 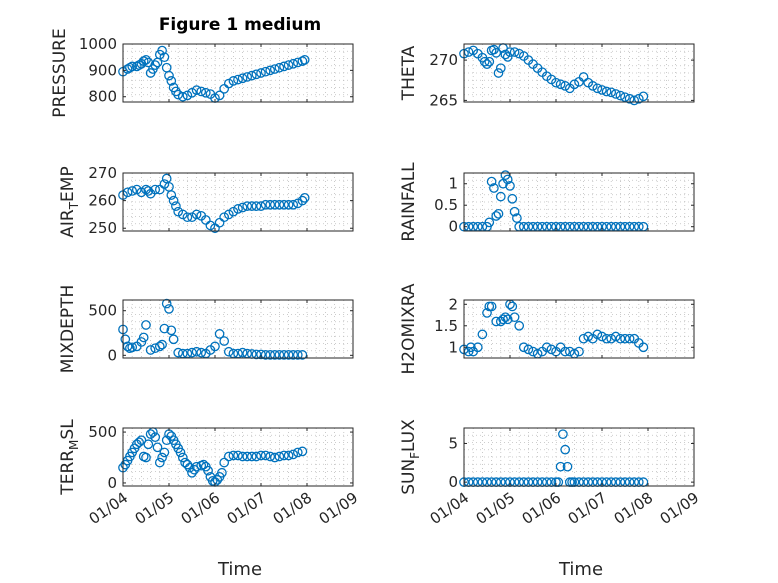 I want to click on chart-7-x-tick-label: 01/05, so click(x=496, y=509).